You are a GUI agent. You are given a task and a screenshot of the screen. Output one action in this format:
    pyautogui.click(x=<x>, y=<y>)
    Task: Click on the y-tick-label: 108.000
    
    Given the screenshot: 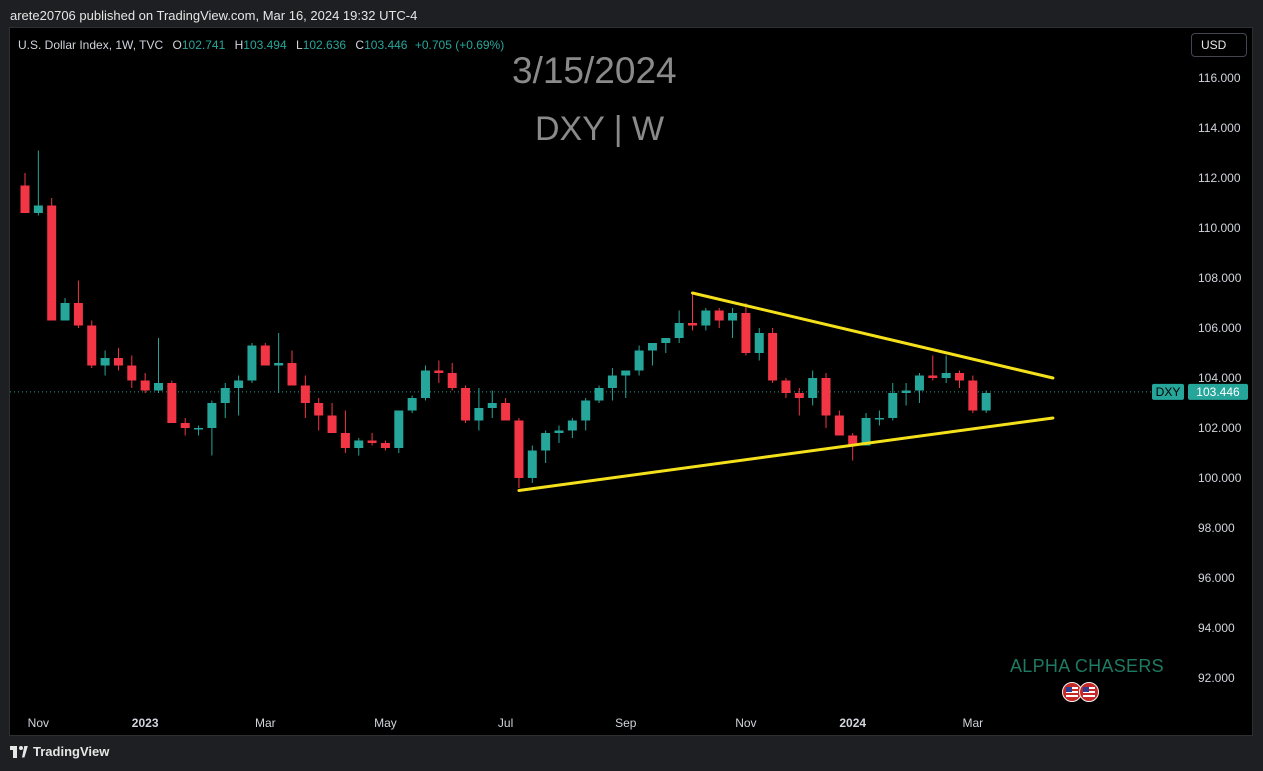 What is the action you would take?
    pyautogui.click(x=1220, y=278)
    